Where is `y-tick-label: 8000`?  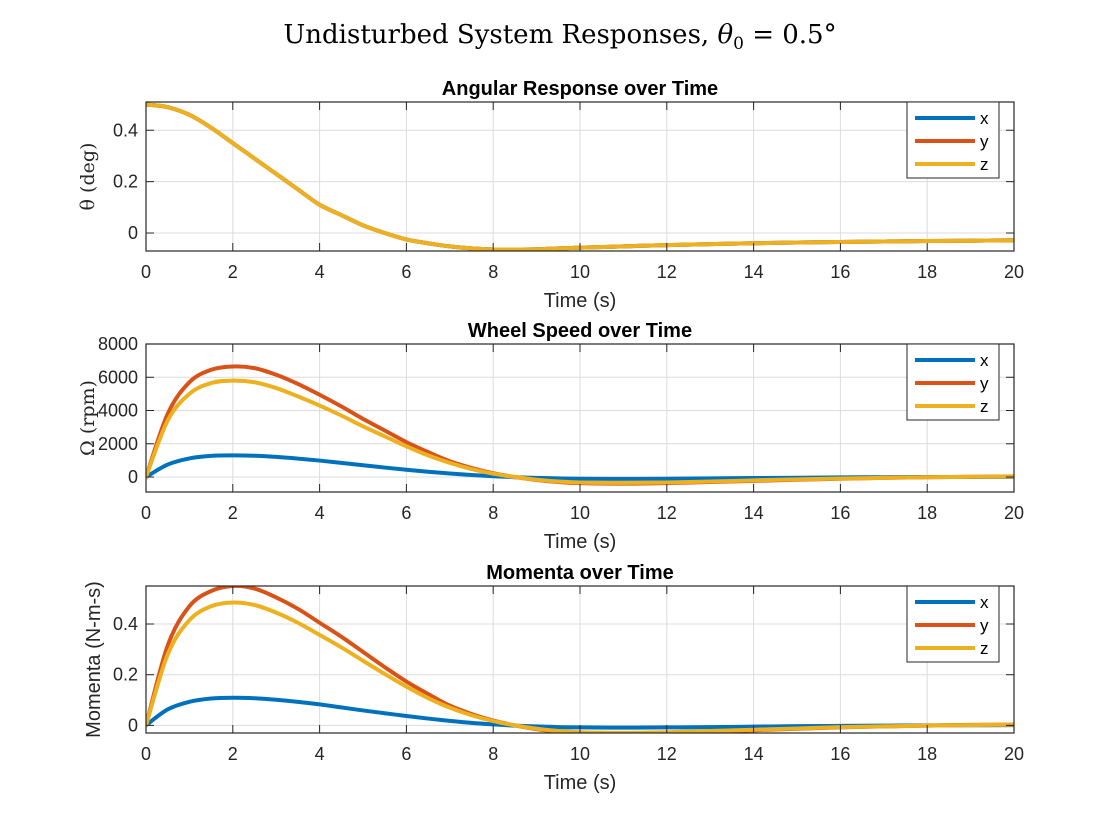
y-tick-label: 8000 is located at coordinates (118, 344).